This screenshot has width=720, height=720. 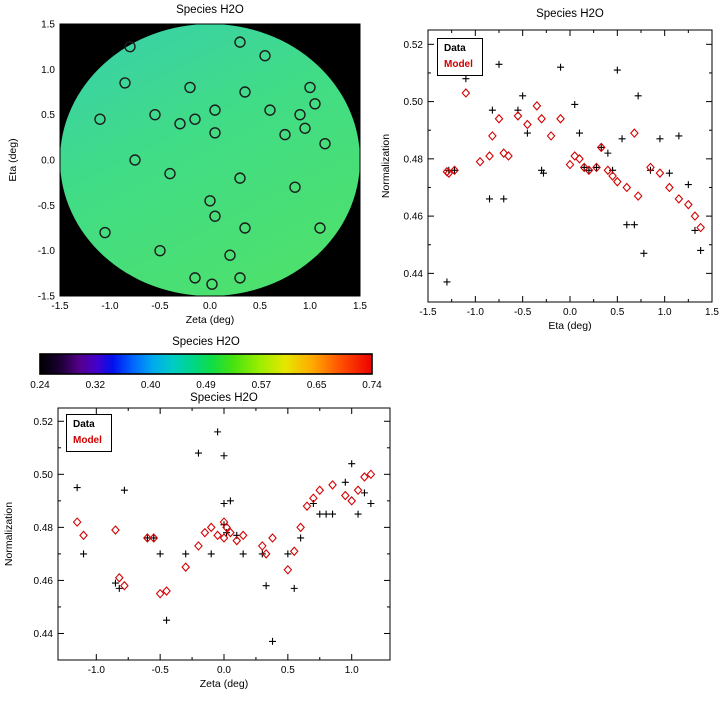 What do you see at coordinates (48, 161) in the screenshot?
I see `y-tick-label: 0.0` at bounding box center [48, 161].